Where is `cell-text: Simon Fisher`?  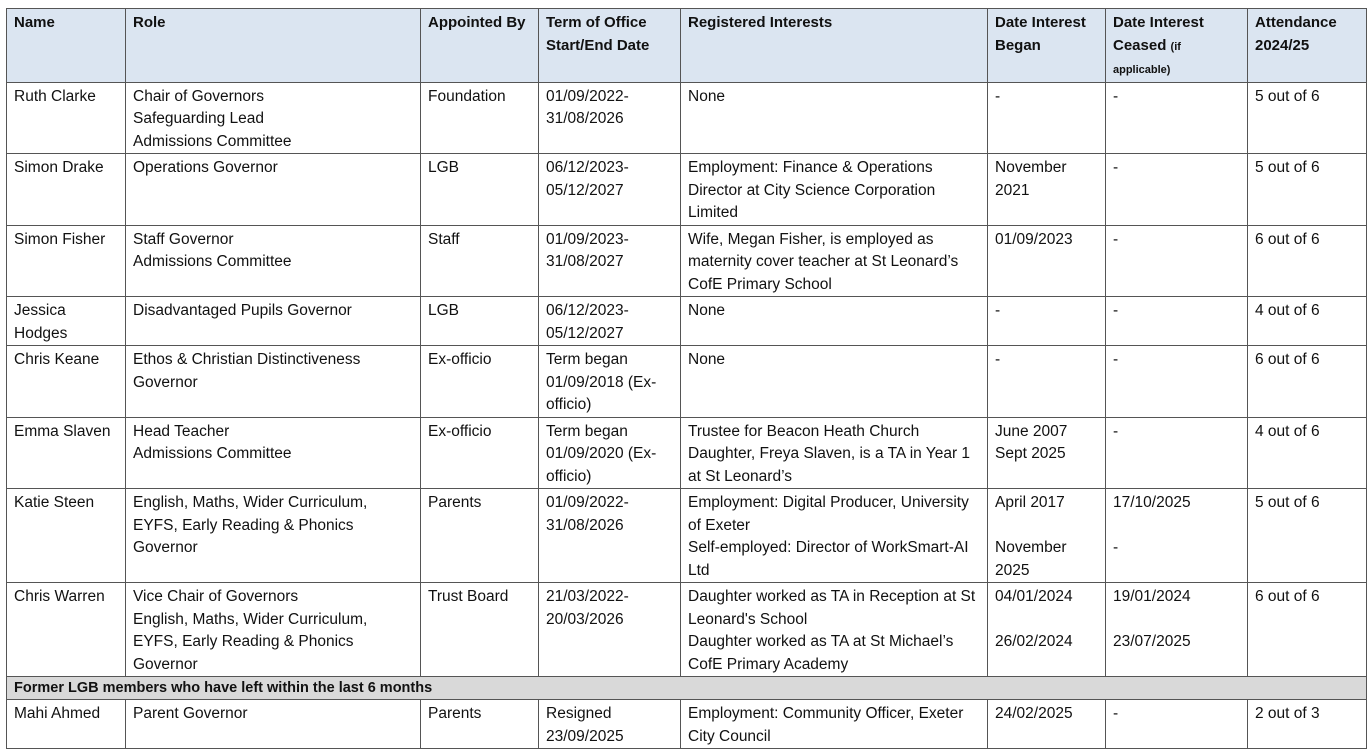 cell-text: Simon Fisher is located at coordinates (60, 239).